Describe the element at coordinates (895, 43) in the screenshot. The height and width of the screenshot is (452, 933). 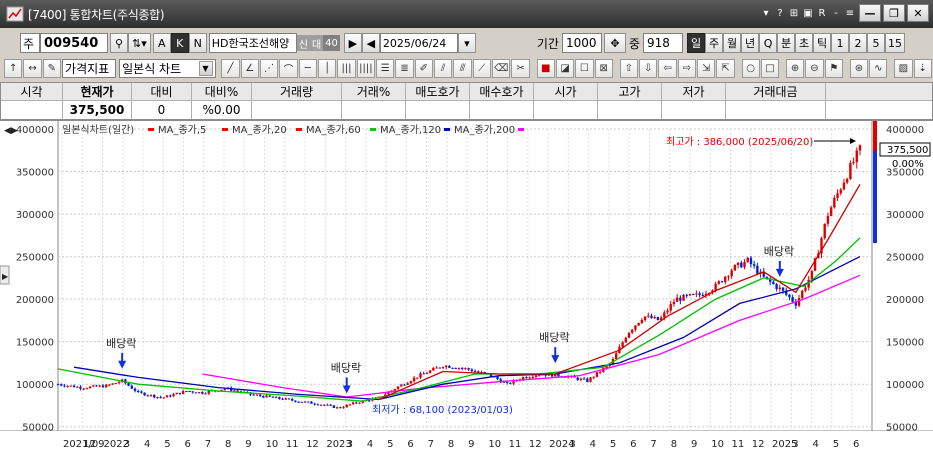
I see `tab-15: 15` at that location.